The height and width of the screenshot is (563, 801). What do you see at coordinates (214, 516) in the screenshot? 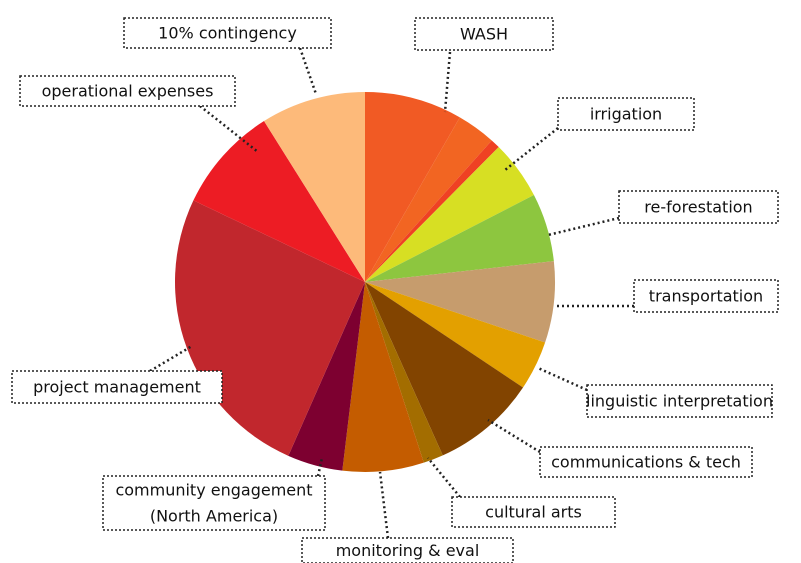
I see `slice-label: (North America)` at bounding box center [214, 516].